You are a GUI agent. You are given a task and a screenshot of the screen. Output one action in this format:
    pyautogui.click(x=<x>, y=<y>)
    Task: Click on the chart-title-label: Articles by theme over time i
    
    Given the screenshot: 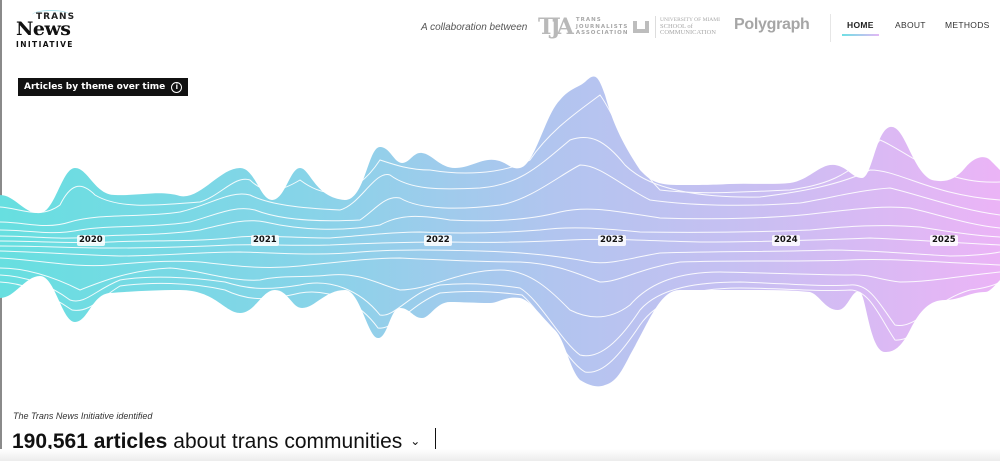 What is the action you would take?
    pyautogui.click(x=103, y=87)
    